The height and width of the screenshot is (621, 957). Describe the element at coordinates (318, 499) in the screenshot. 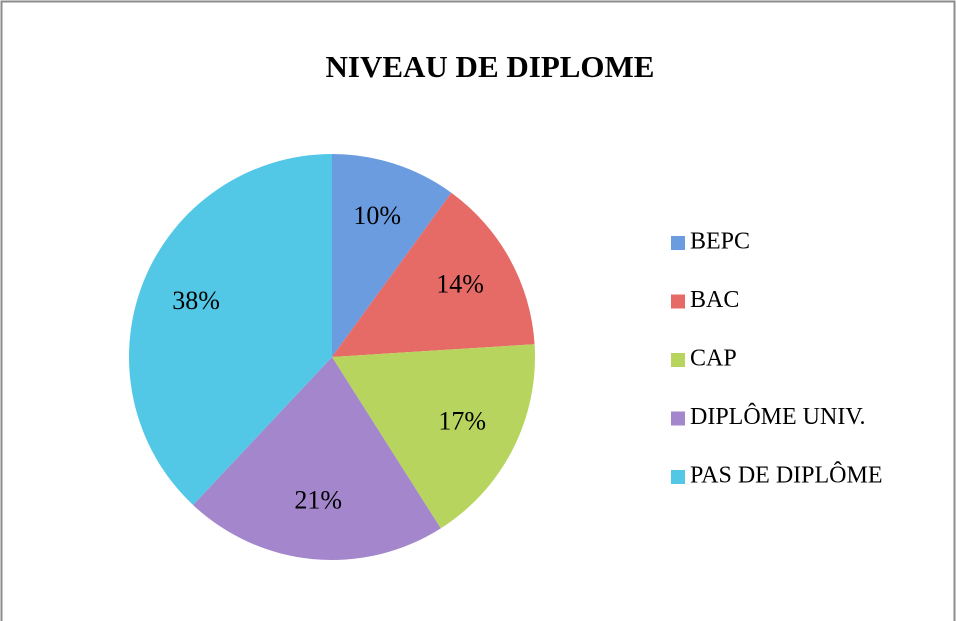

I see `data-label: 21%` at that location.